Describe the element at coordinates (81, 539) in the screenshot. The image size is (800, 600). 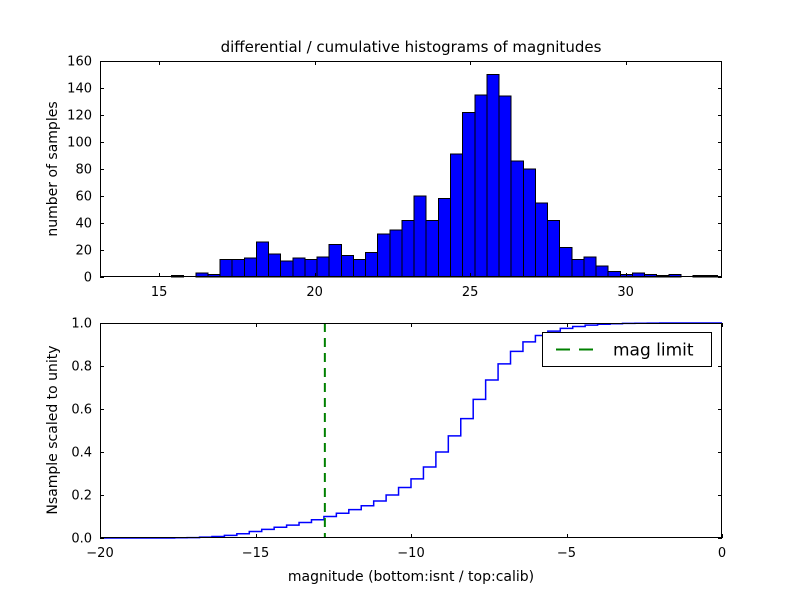
I see `y-tick-label: 0.0` at that location.